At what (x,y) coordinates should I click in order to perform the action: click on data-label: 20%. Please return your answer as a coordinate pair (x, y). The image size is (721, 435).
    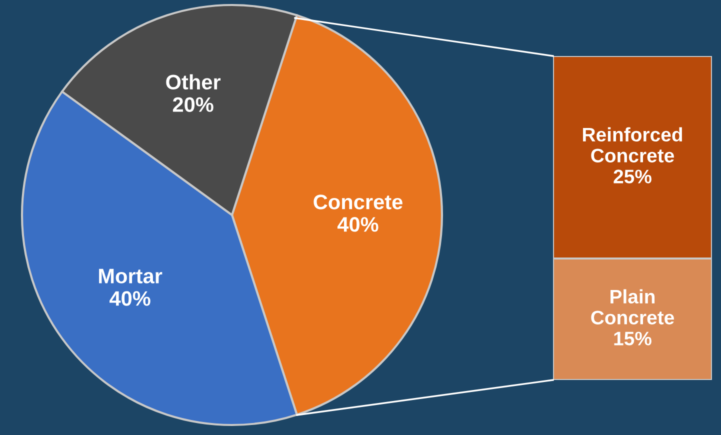
    Looking at the image, I should click on (193, 104).